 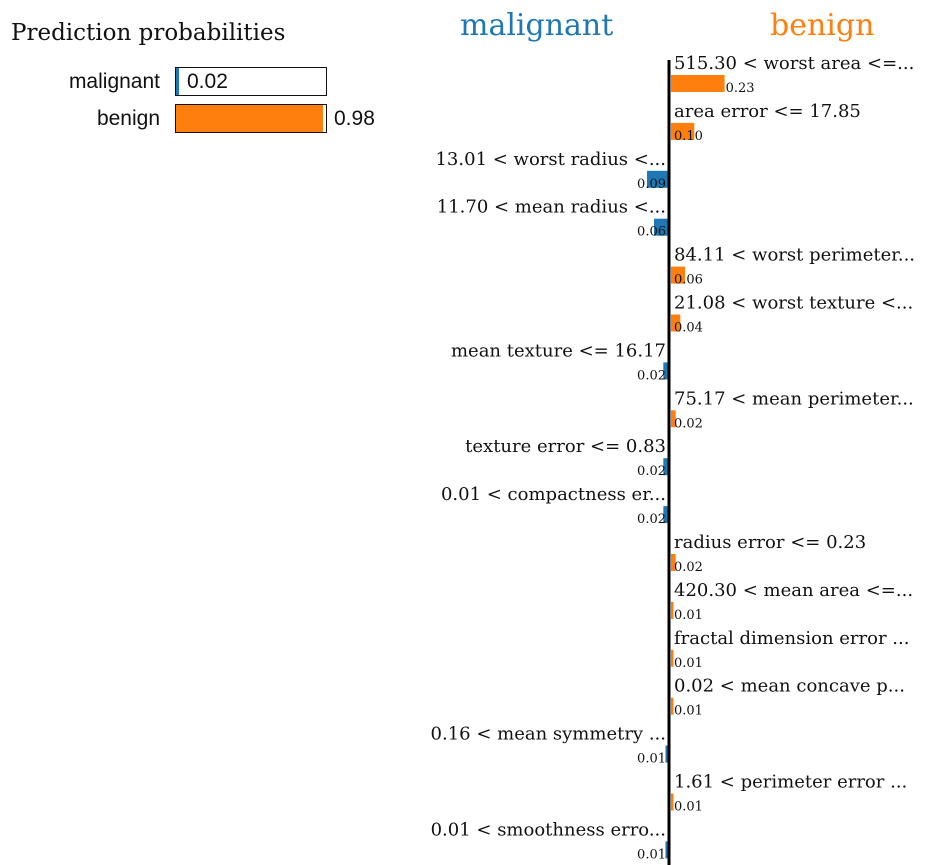 I want to click on feature-label: mean texture <= 16.17, so click(x=558, y=350).